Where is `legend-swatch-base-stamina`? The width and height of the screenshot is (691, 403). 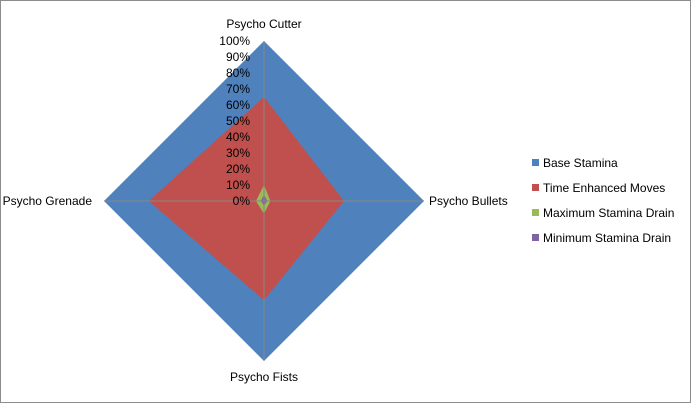 legend-swatch-base-stamina is located at coordinates (535, 162).